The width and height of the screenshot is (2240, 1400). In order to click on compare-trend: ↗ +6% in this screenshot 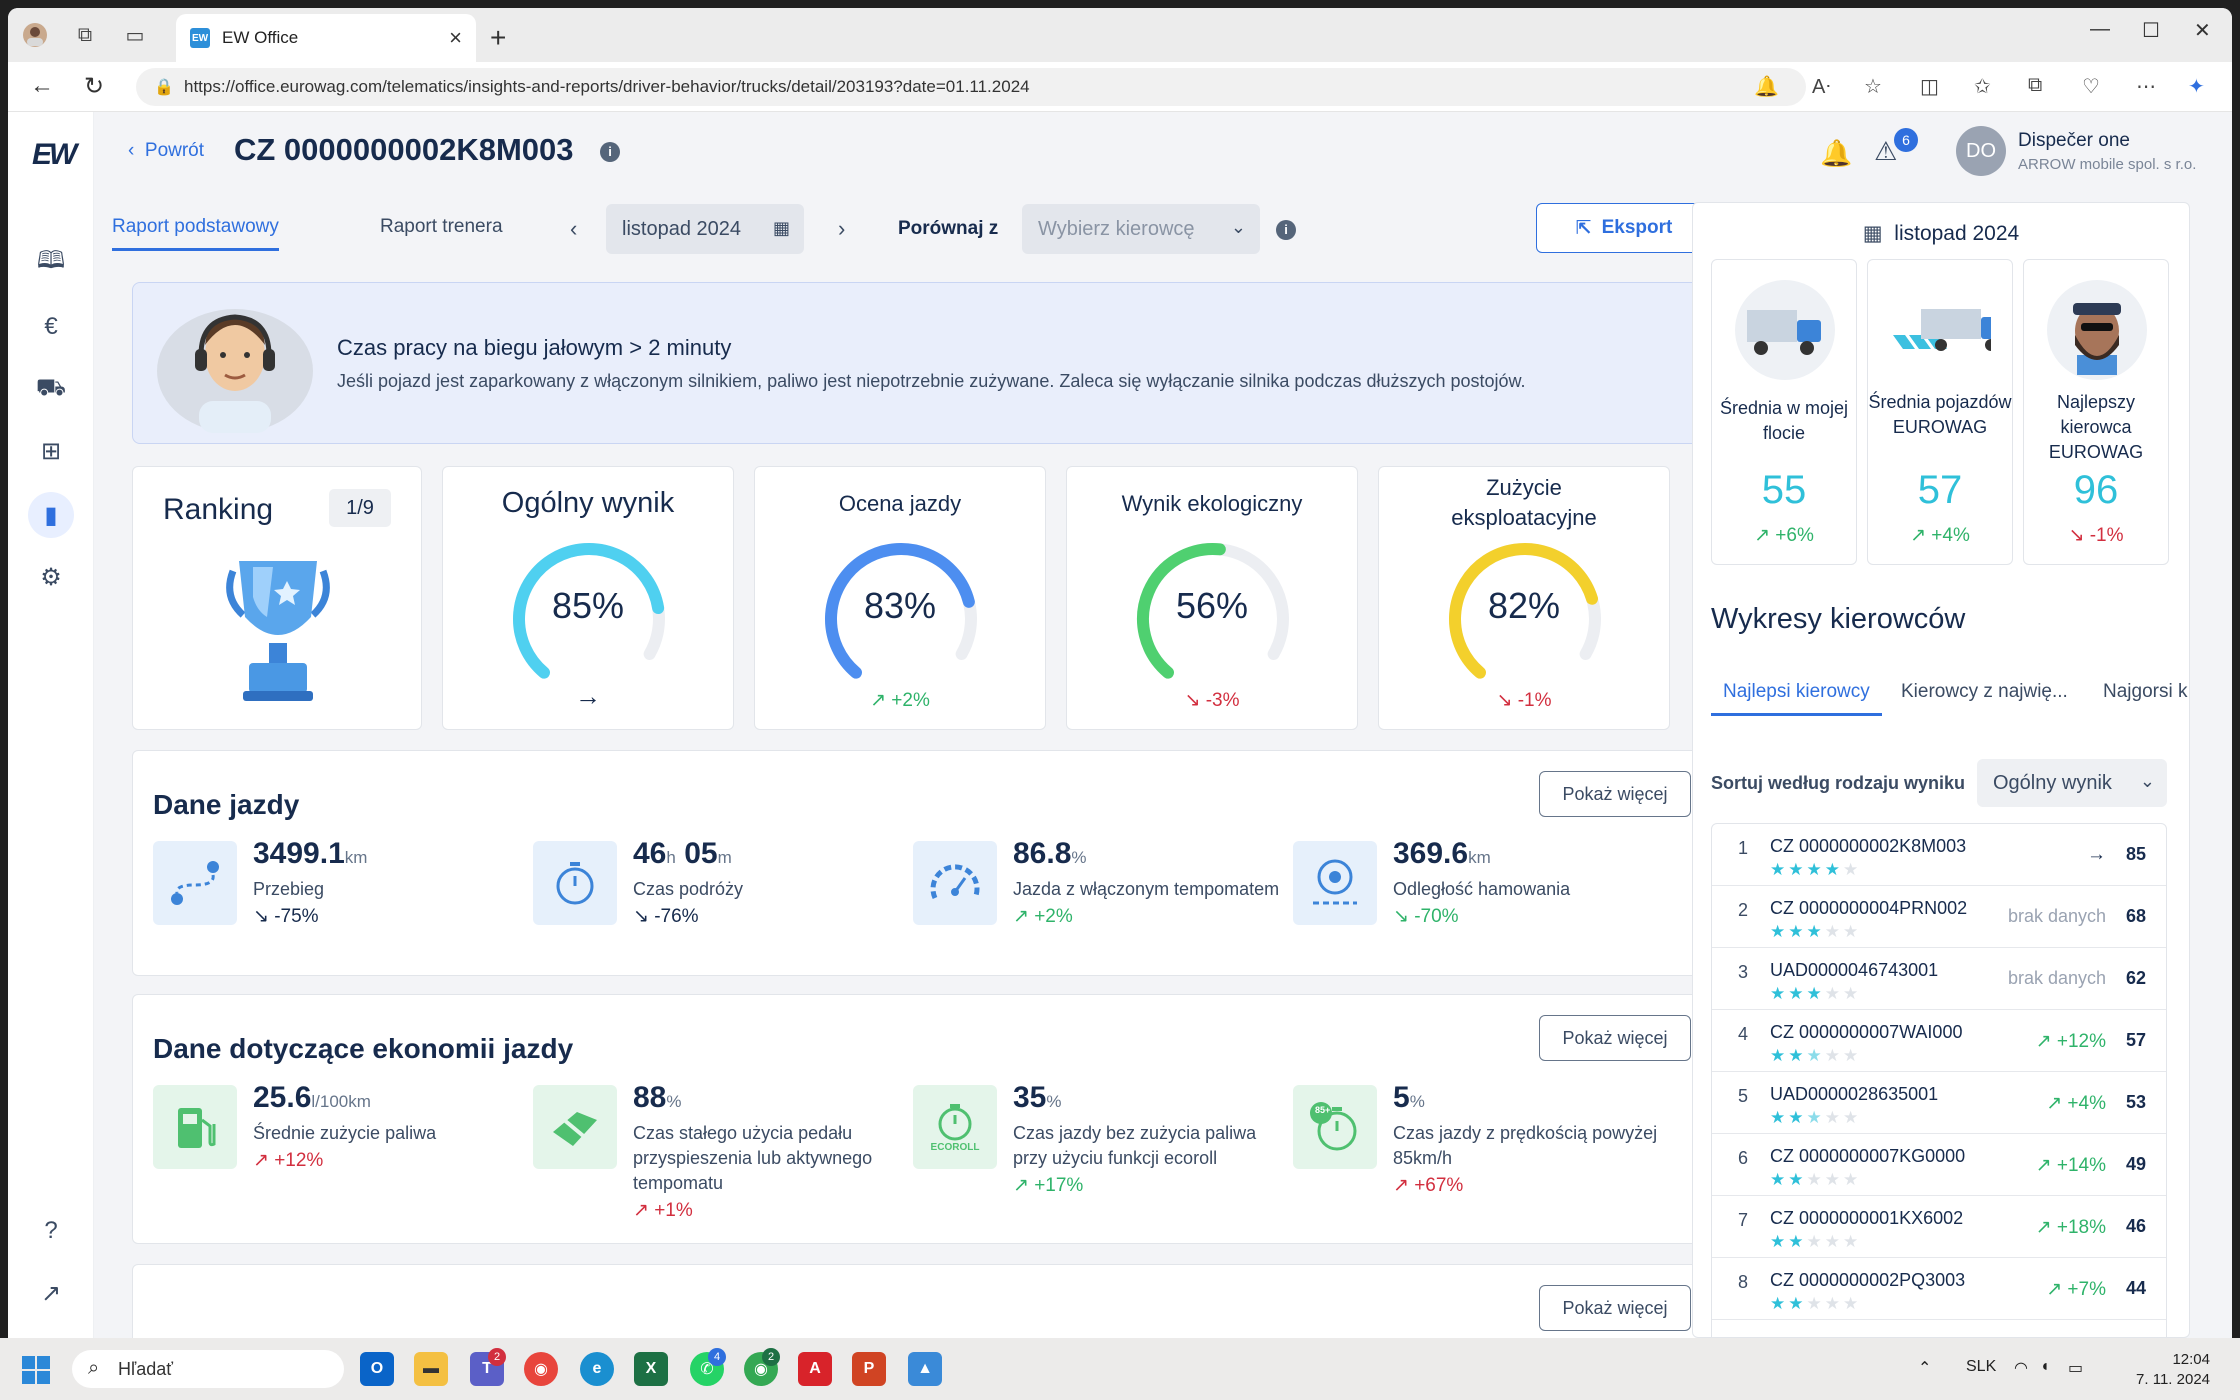, I will do `click(1784, 535)`.